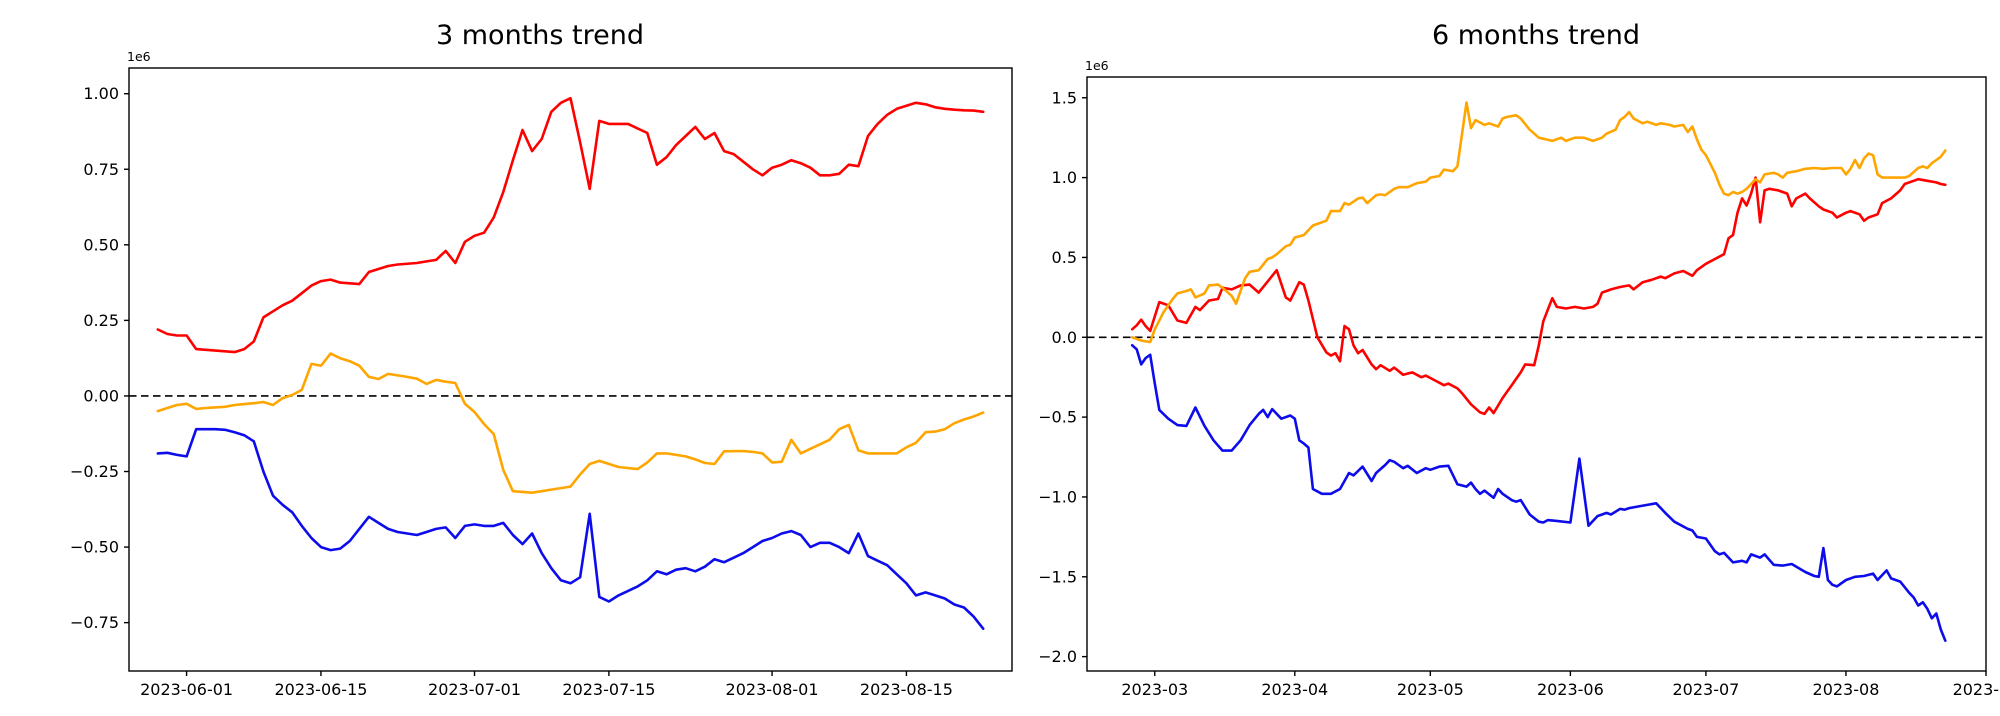  I want to click on y-tick-label: −0.50, so click(94, 547).